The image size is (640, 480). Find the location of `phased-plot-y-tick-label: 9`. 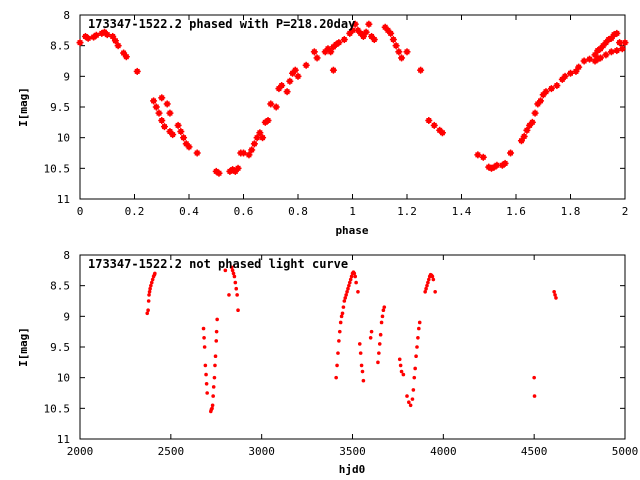

phased-plot-y-tick-label: 9 is located at coordinates (66, 76).